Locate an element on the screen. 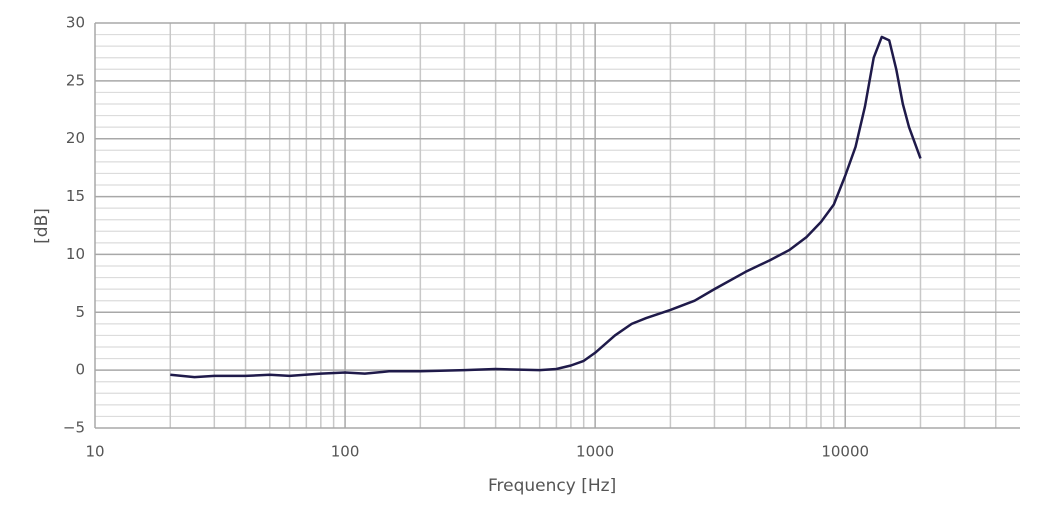  y-tick-label: −5 is located at coordinates (74, 428).